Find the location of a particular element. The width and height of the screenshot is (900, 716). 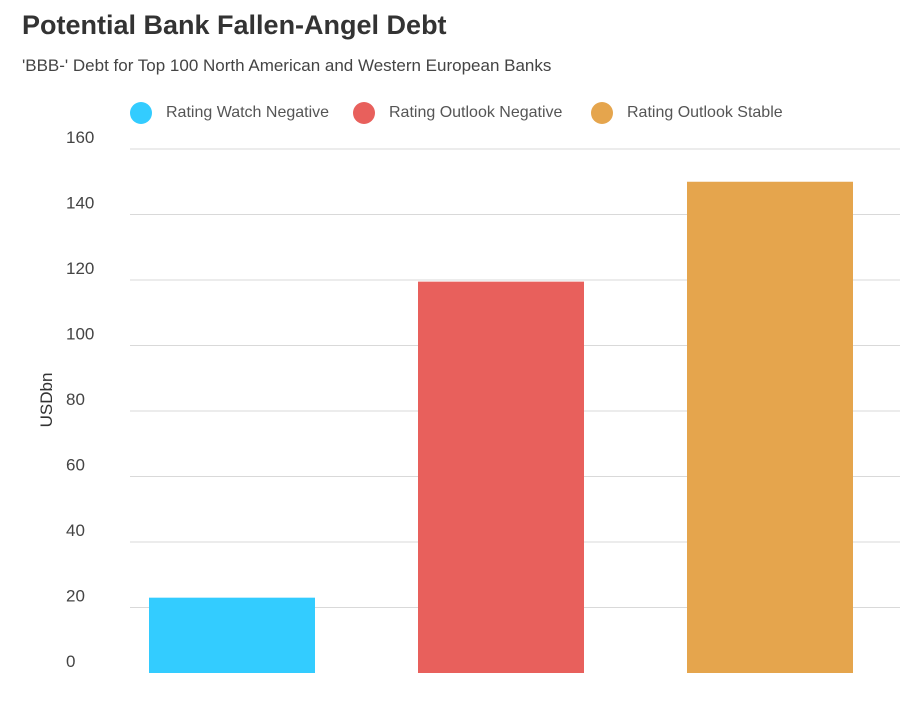

y-tick-label: 160 is located at coordinates (80, 137).